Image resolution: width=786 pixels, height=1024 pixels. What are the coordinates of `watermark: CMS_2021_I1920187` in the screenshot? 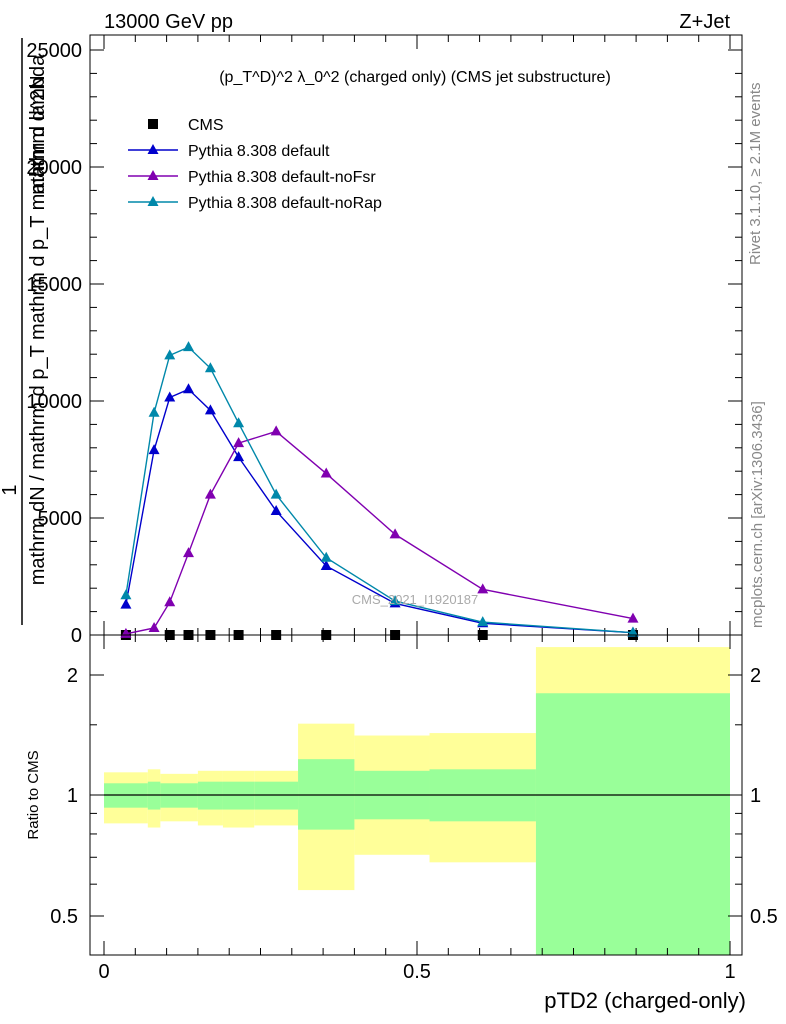 It's located at (415, 599).